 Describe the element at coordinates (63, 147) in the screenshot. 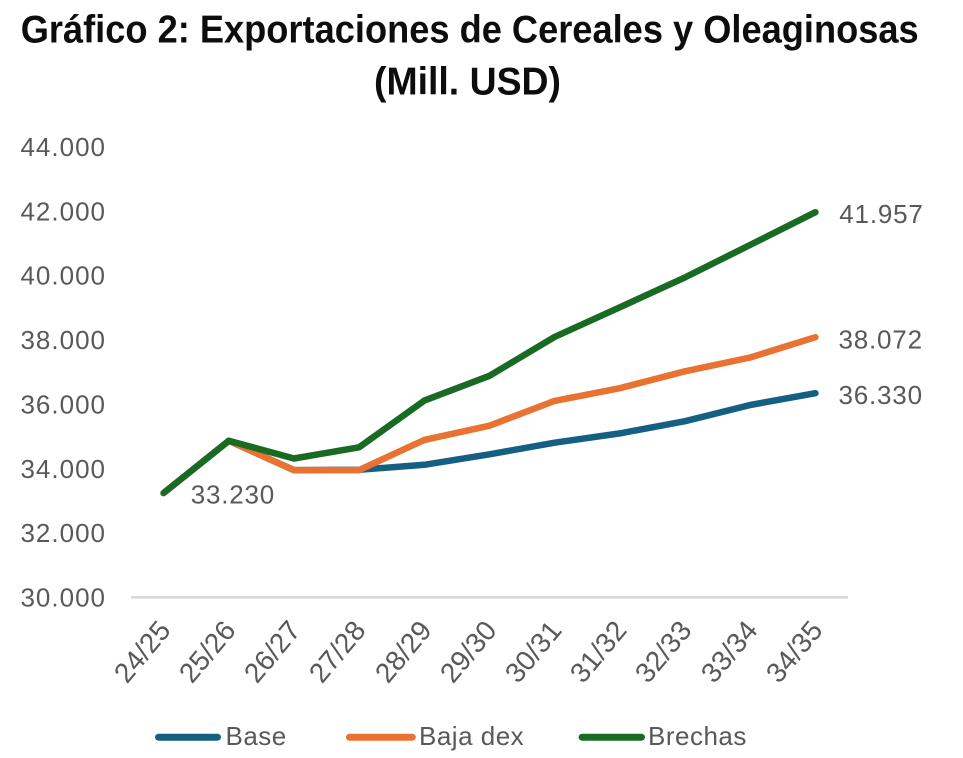

I see `svg-text: 44.000` at that location.